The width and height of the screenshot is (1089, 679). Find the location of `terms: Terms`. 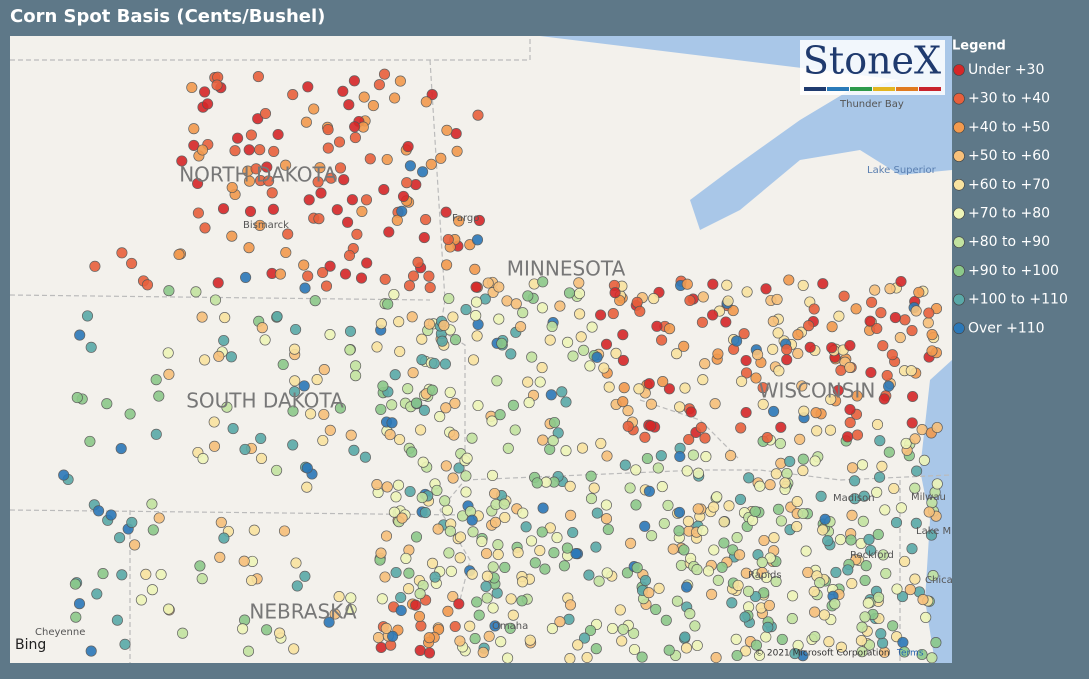

terms: Terms is located at coordinates (910, 654).